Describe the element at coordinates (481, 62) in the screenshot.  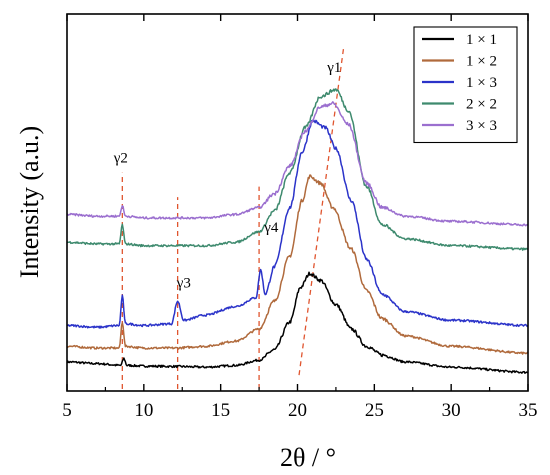
I see `legend-label: 1 × 2` at that location.